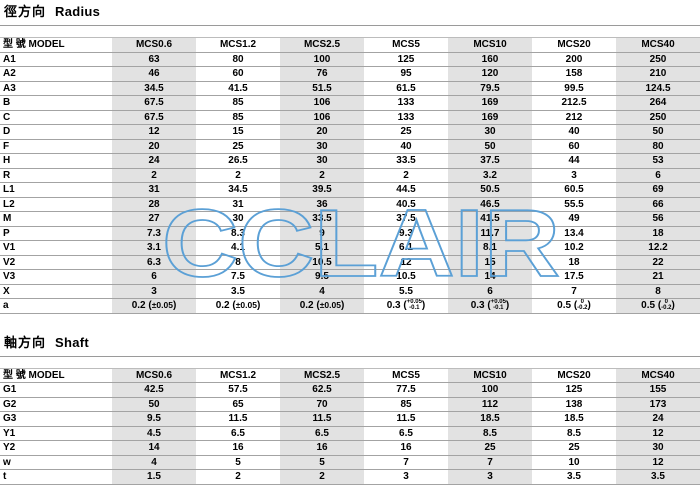 The image size is (700, 490). I want to click on tolerance-stack: 0 -0.2, so click(666, 305).